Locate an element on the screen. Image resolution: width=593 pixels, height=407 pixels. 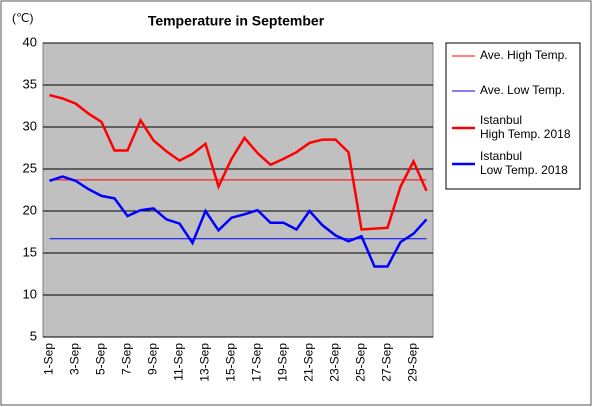
x-tick-label: 19-Sep is located at coordinates (283, 362).